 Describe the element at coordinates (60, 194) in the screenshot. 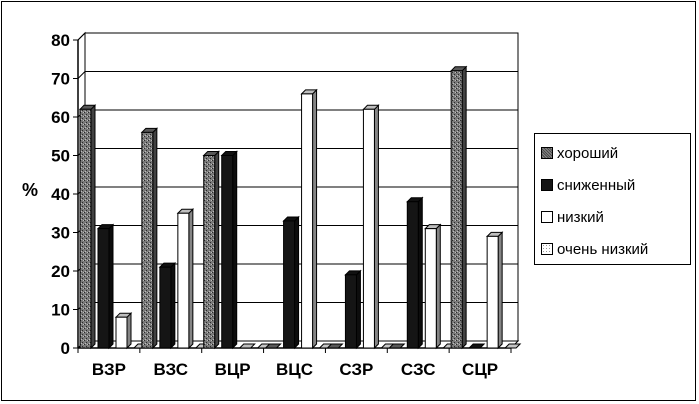

I see `y-tick-label: 40` at that location.